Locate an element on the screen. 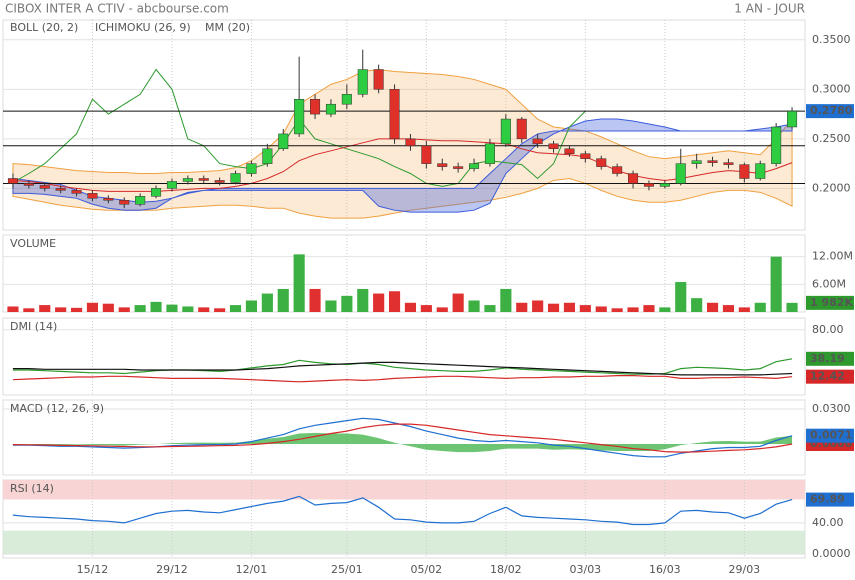 The image size is (855, 580). last-value-label: 12.42 is located at coordinates (827, 376).